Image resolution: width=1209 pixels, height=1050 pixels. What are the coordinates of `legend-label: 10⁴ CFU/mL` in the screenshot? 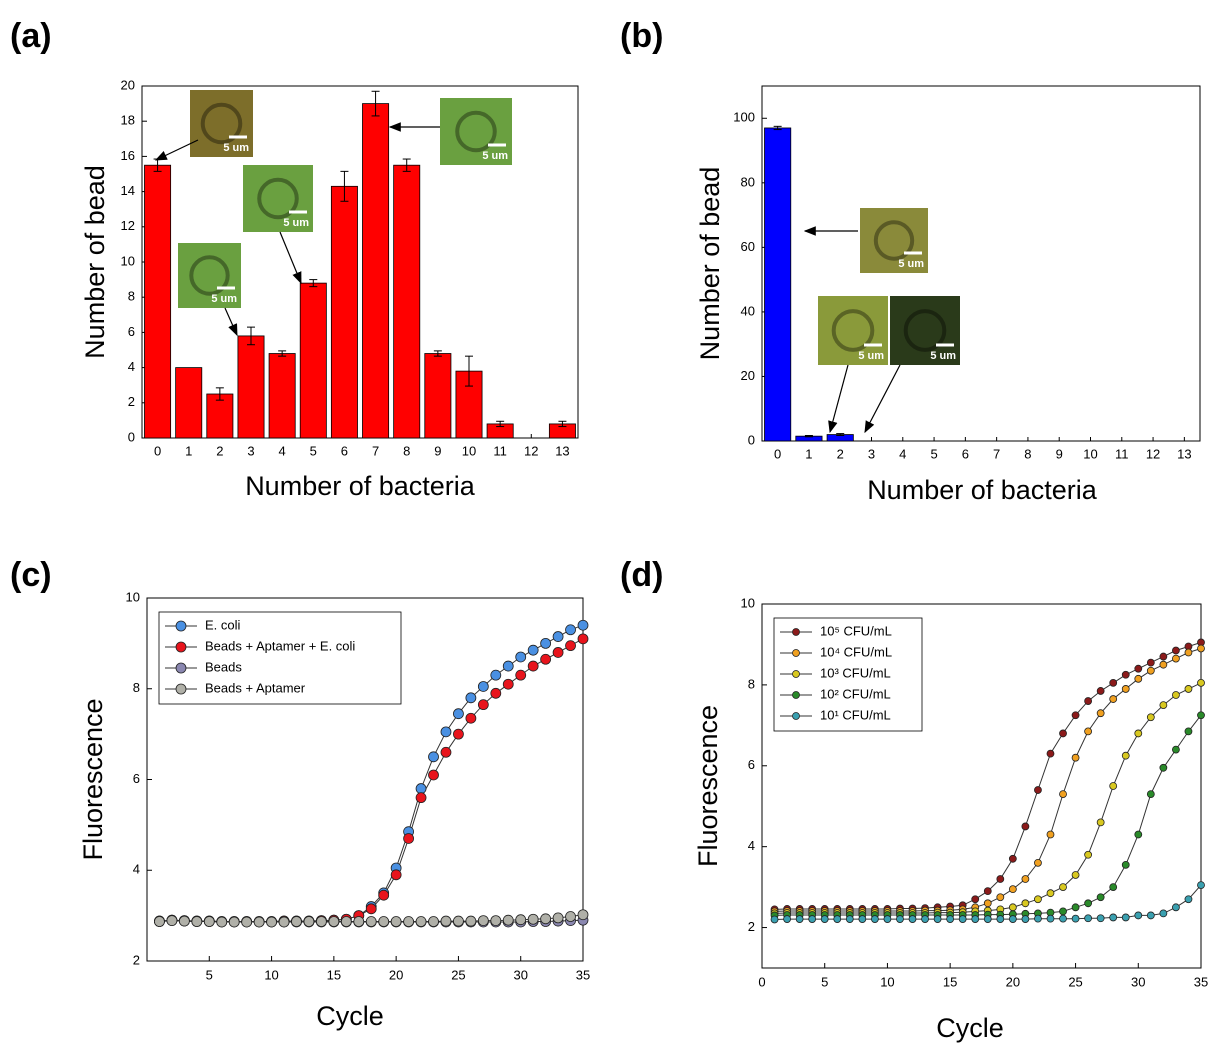 It's located at (856, 651).